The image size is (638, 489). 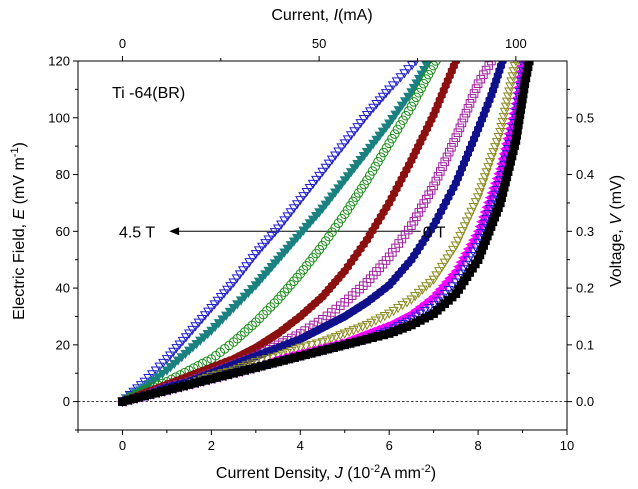 What do you see at coordinates (122, 445) in the screenshot?
I see `x-tick-label: 0` at bounding box center [122, 445].